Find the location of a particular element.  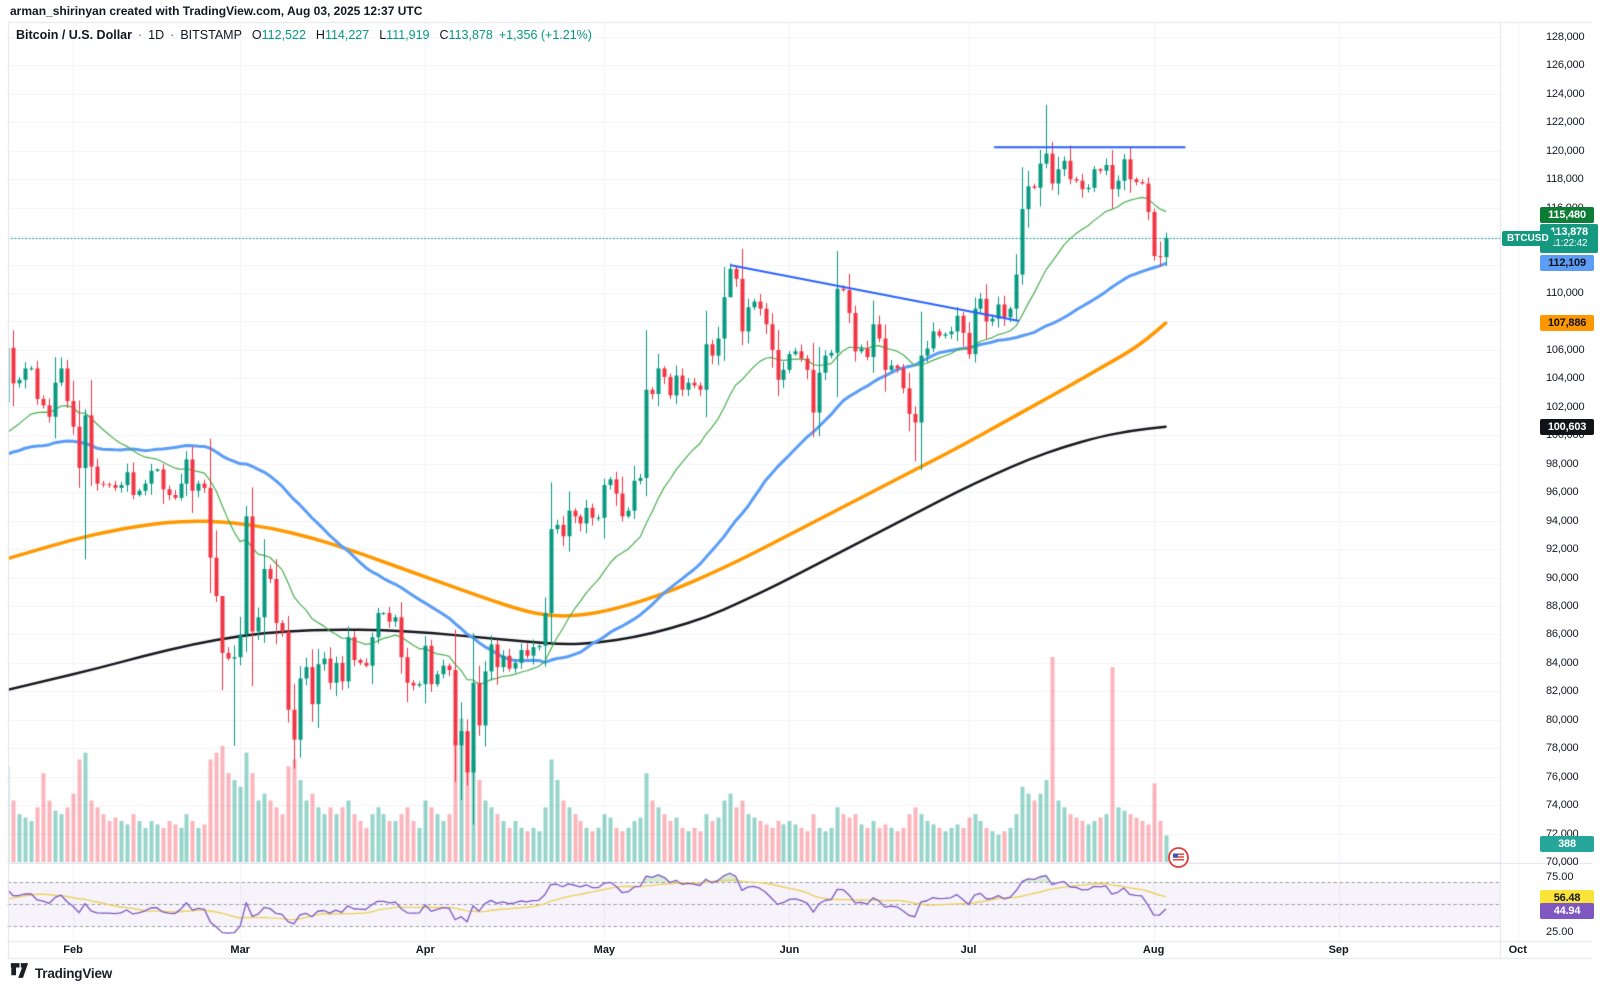

price-tick-label: 84,000 is located at coordinates (1562, 662).